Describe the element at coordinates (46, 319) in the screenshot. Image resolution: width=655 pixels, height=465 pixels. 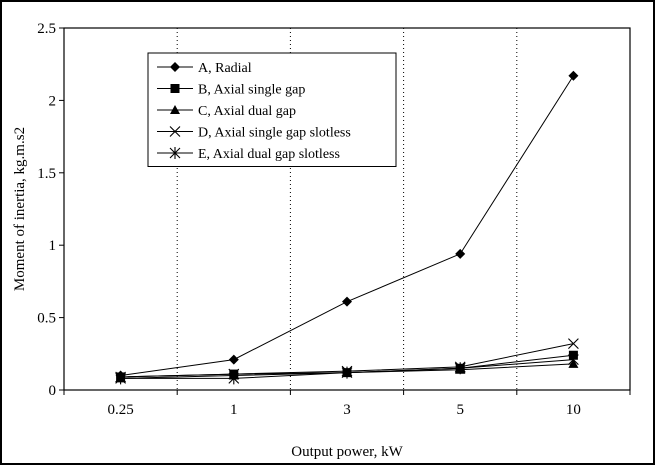
I see `y-tick-label: 0.5` at that location.